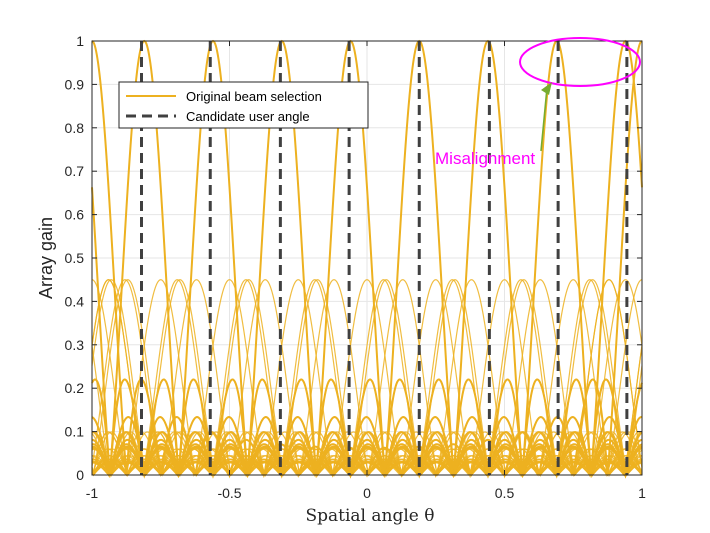 This screenshot has width=710, height=533. Describe the element at coordinates (75, 301) in the screenshot. I see `y-tick-label: 0.4` at that location.